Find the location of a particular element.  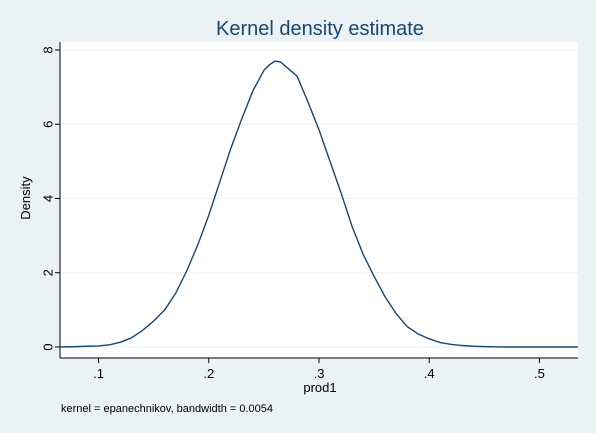

x-tick-label-2: .3 is located at coordinates (319, 373).